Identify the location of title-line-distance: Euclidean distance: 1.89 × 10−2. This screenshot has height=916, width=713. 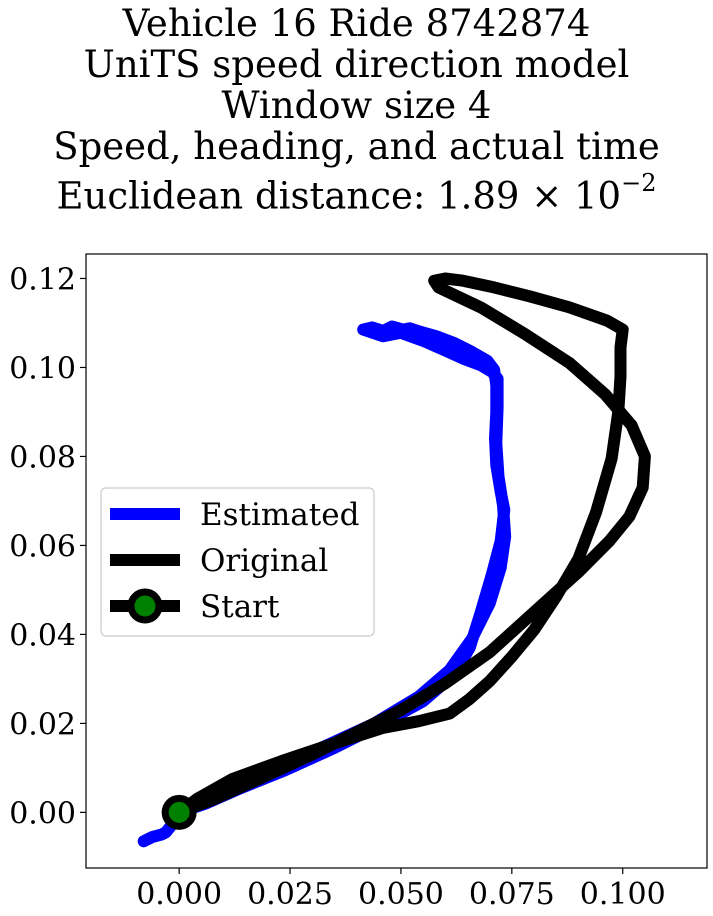
(356, 191).